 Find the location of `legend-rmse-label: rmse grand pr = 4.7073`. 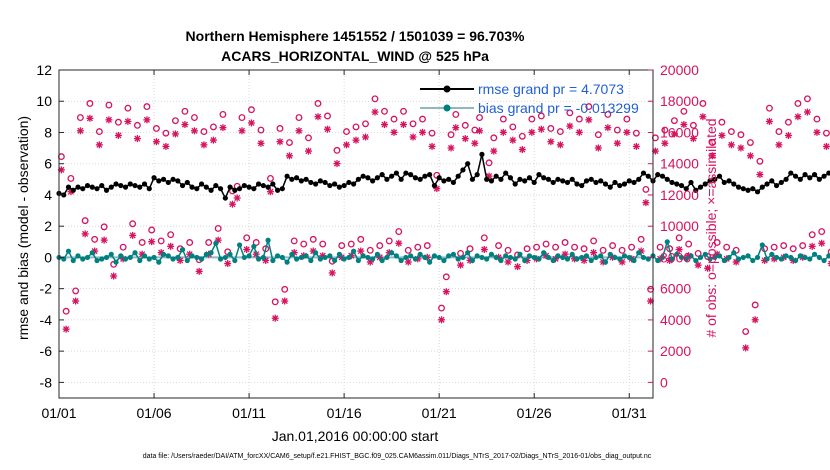

legend-rmse-label: rmse grand pr = 4.7073 is located at coordinates (551, 89).